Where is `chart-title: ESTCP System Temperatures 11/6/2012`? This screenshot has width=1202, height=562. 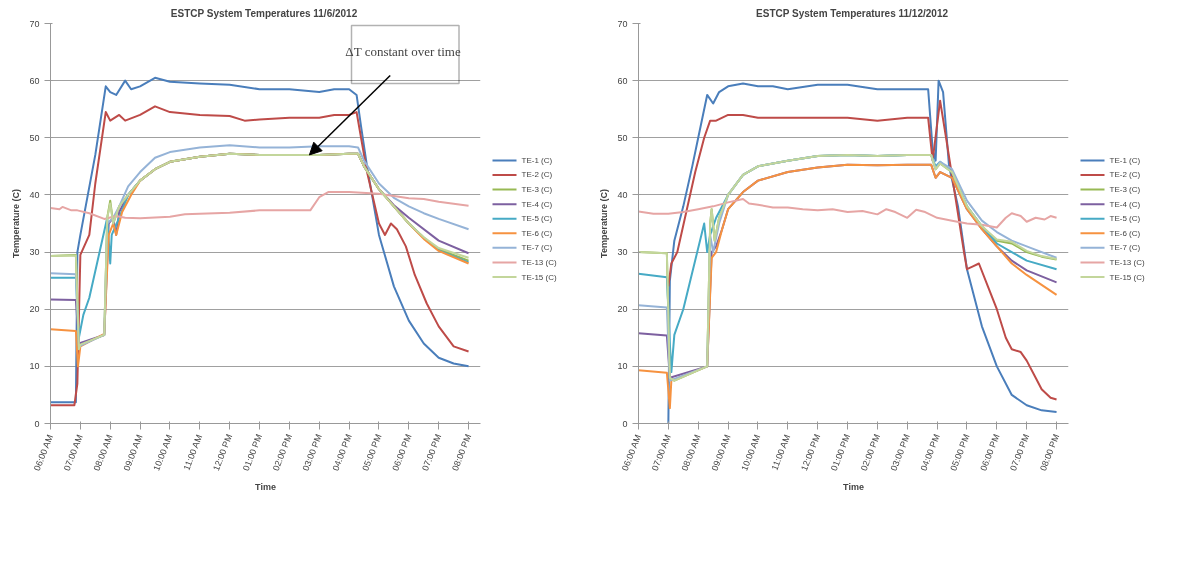
chart-title: ESTCP System Temperatures 11/6/2012 is located at coordinates (264, 13).